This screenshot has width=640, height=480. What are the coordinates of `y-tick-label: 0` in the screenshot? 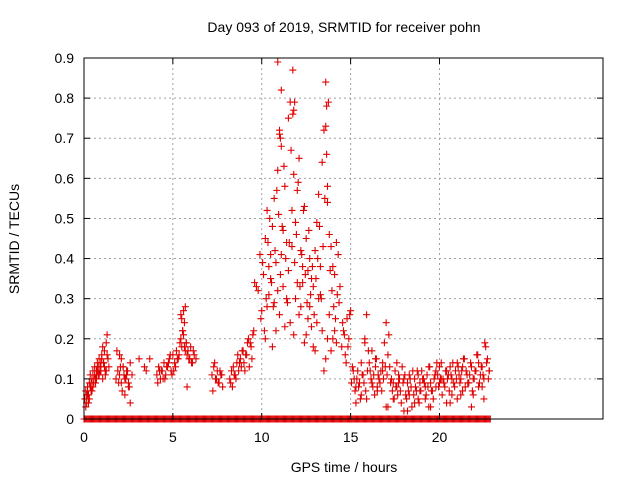 It's located at (70, 419).